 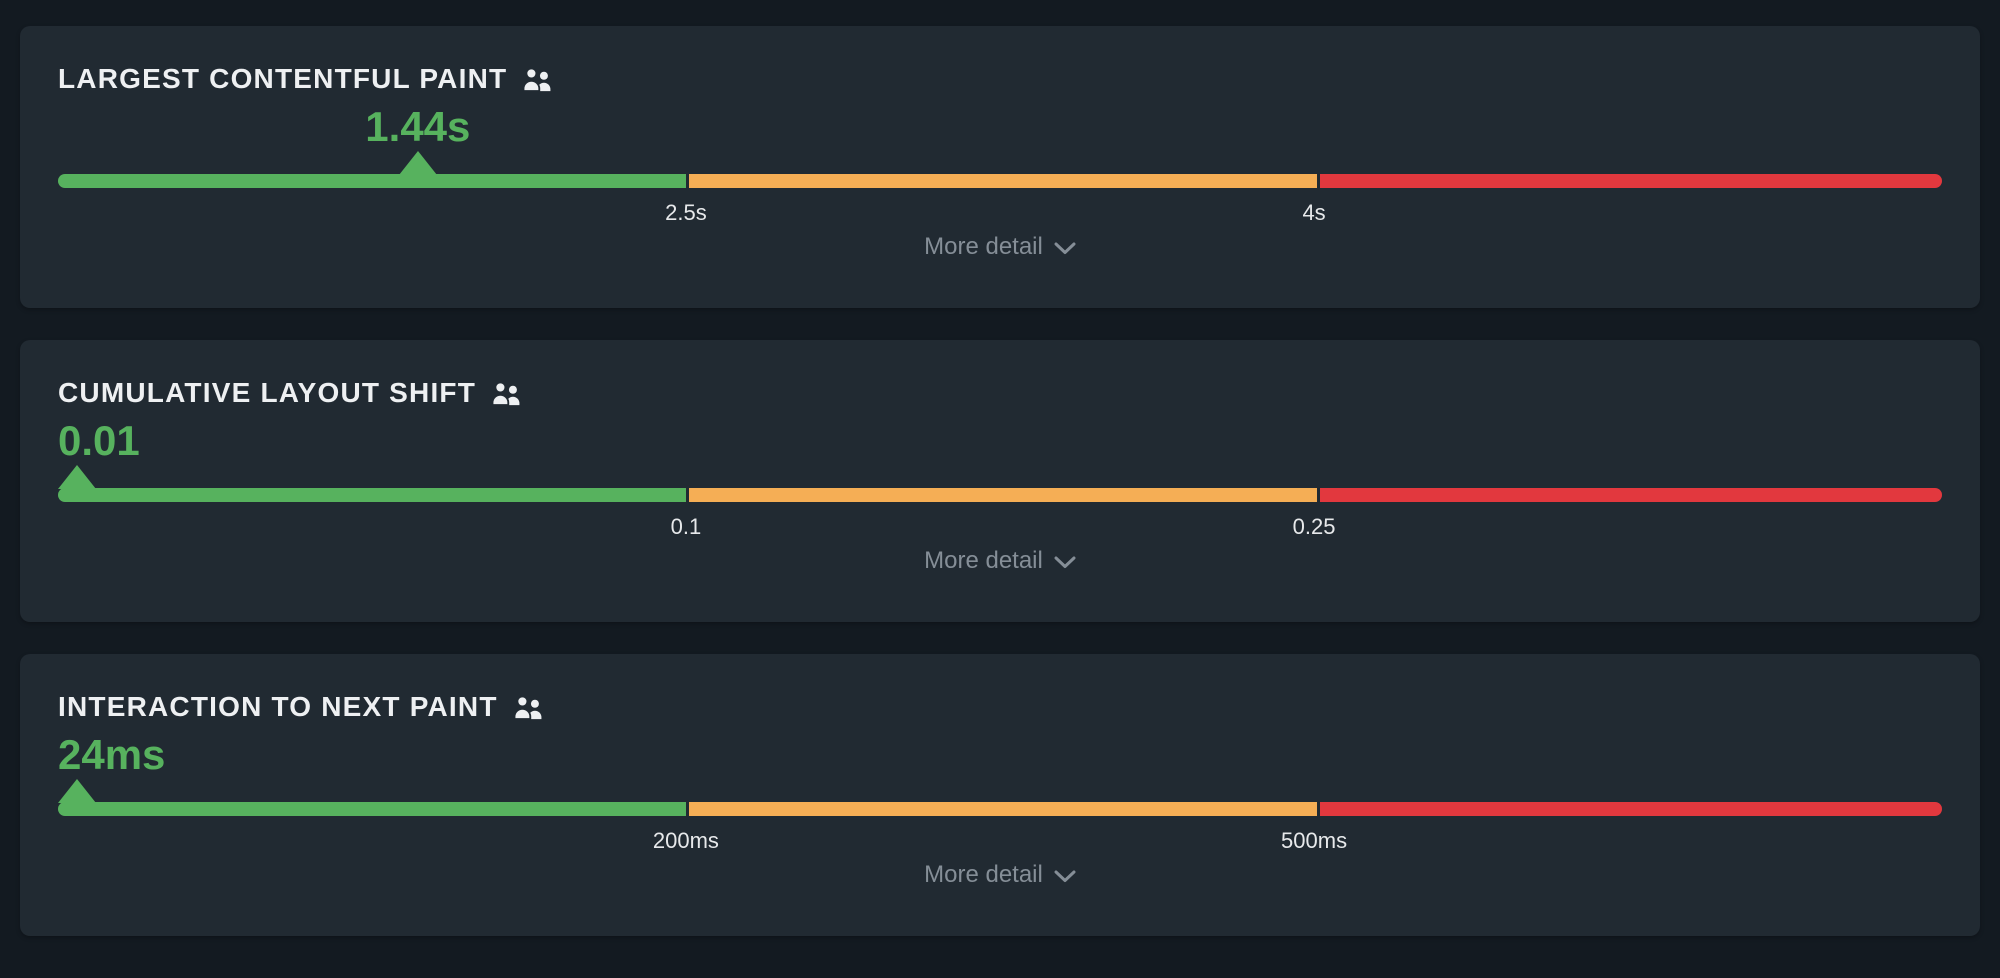 What do you see at coordinates (1000, 79) in the screenshot?
I see `metric-header: LARGEST CONTENTFUL PAINT` at bounding box center [1000, 79].